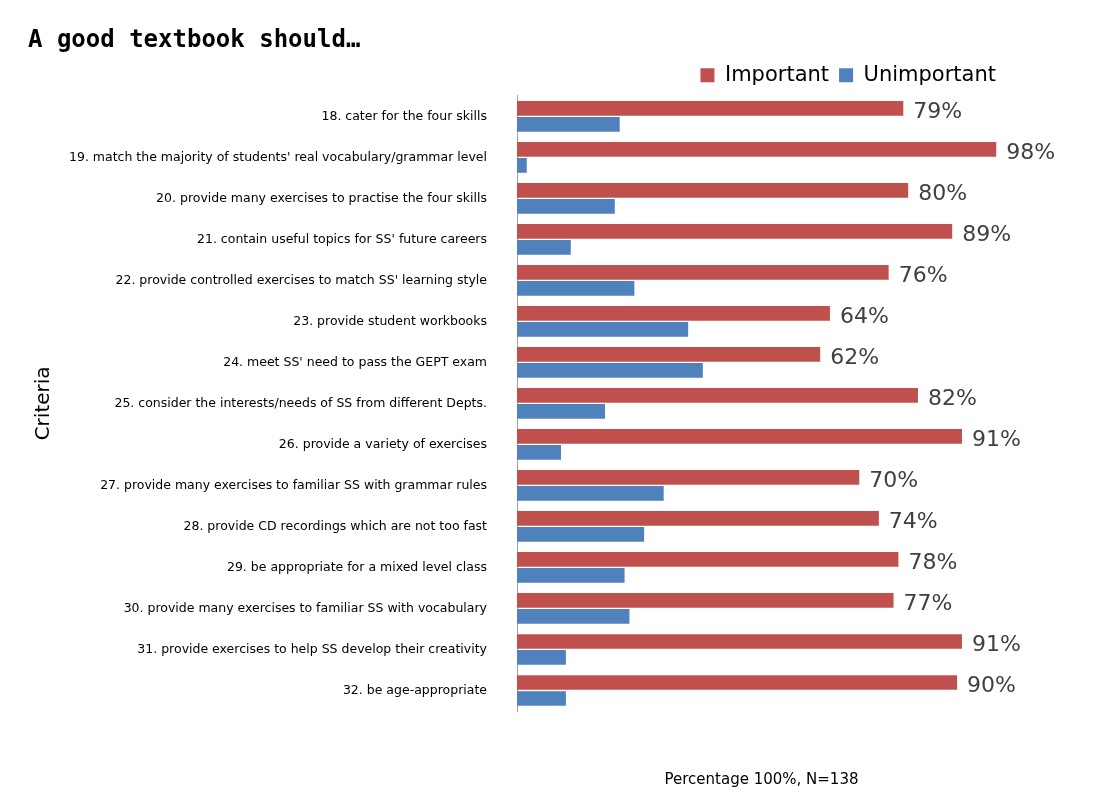  What do you see at coordinates (992, 685) in the screenshot?
I see `data-label: 90%` at bounding box center [992, 685].